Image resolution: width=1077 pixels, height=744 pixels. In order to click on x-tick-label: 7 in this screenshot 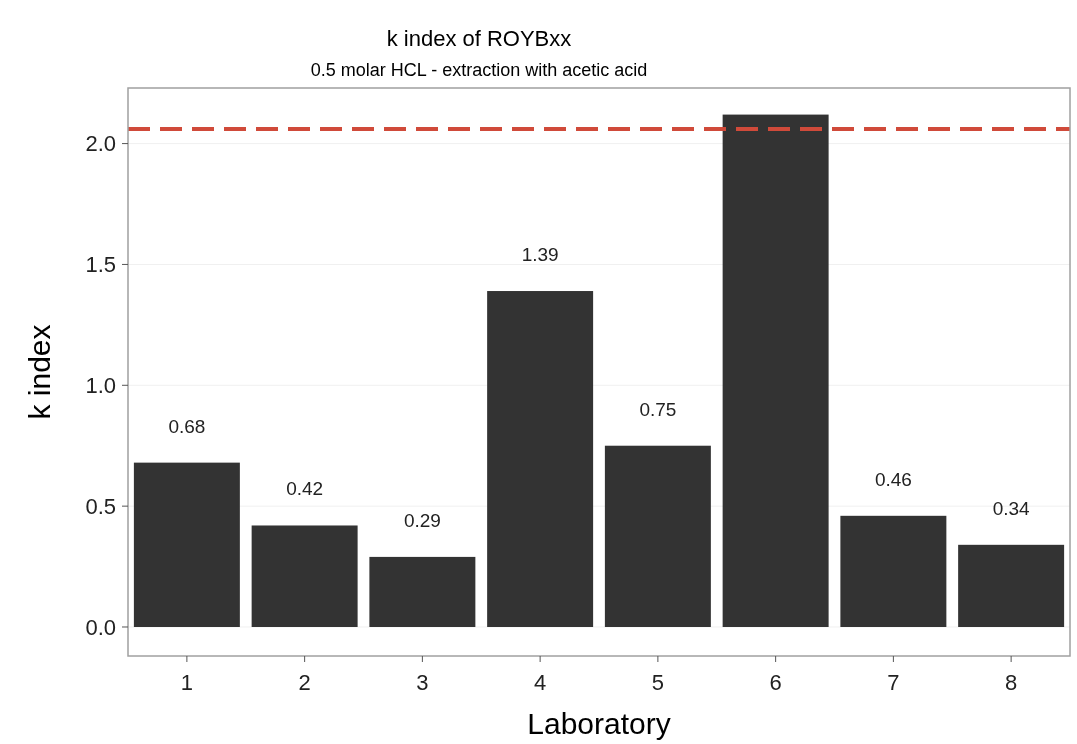, I will do `click(893, 682)`.